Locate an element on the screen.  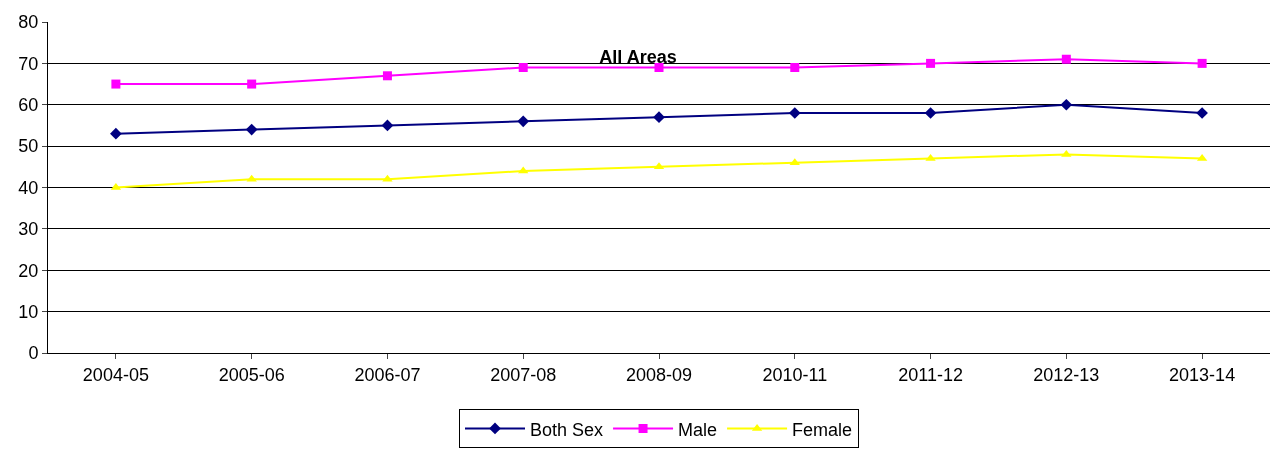
x-tick-label: 2012-13 is located at coordinates (1066, 374).